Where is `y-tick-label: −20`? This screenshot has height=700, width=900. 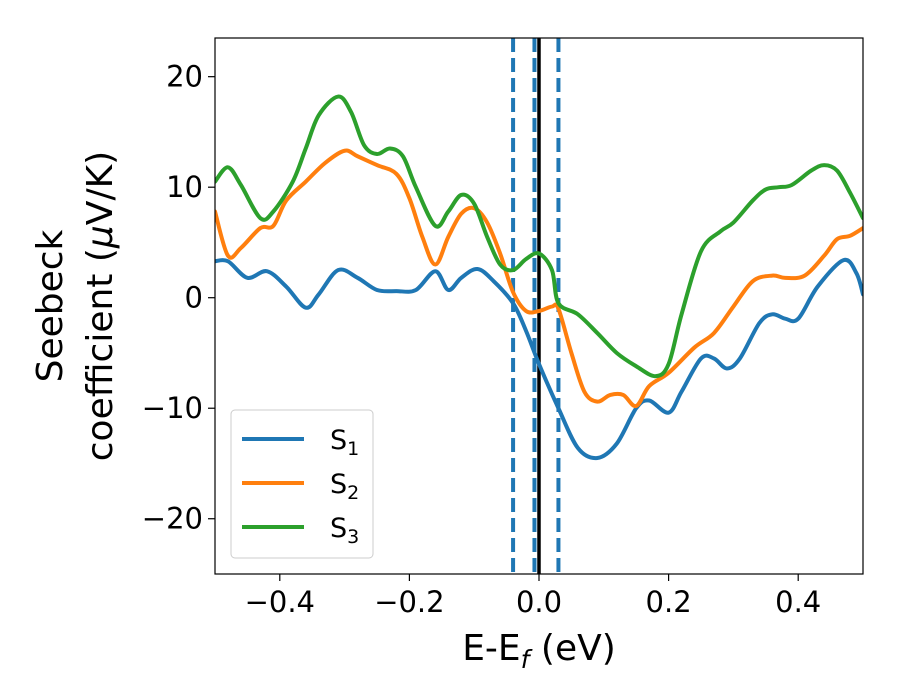 y-tick-label: −20 is located at coordinates (172, 519).